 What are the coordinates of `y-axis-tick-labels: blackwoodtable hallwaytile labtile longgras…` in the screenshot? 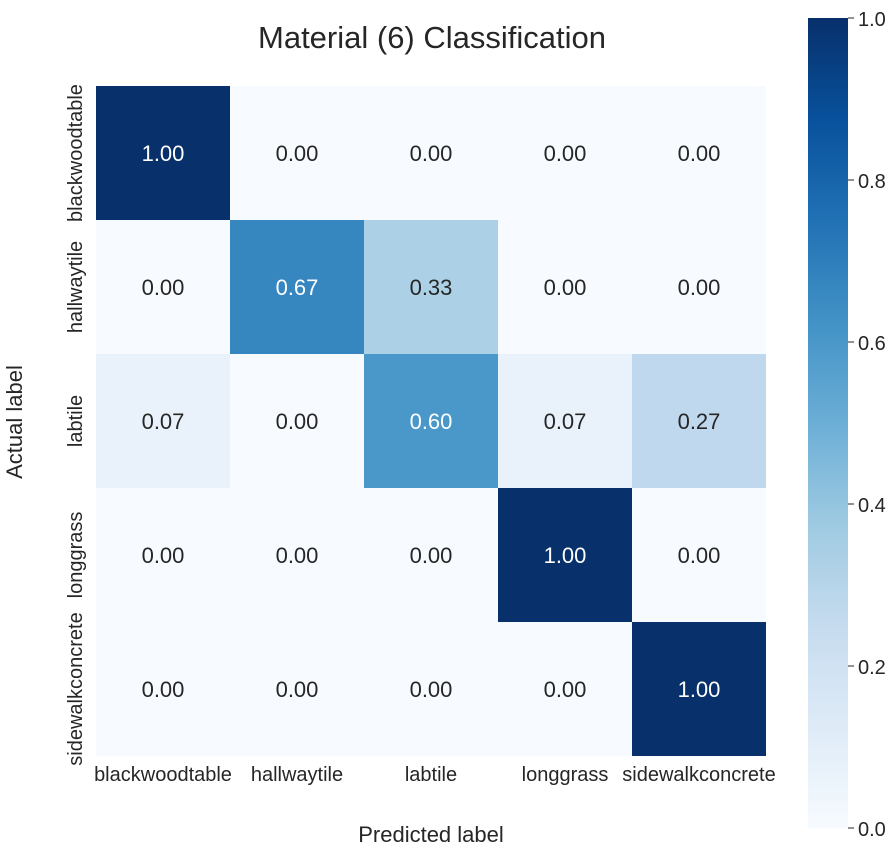 It's located at (76, 425).